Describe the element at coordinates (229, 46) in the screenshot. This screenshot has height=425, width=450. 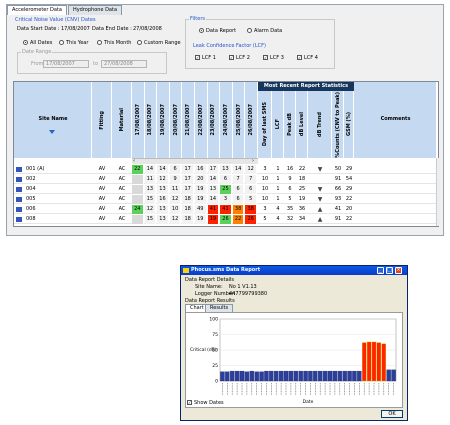
I see `lcf-title: Leak Confidence Factor (LCF)` at that location.